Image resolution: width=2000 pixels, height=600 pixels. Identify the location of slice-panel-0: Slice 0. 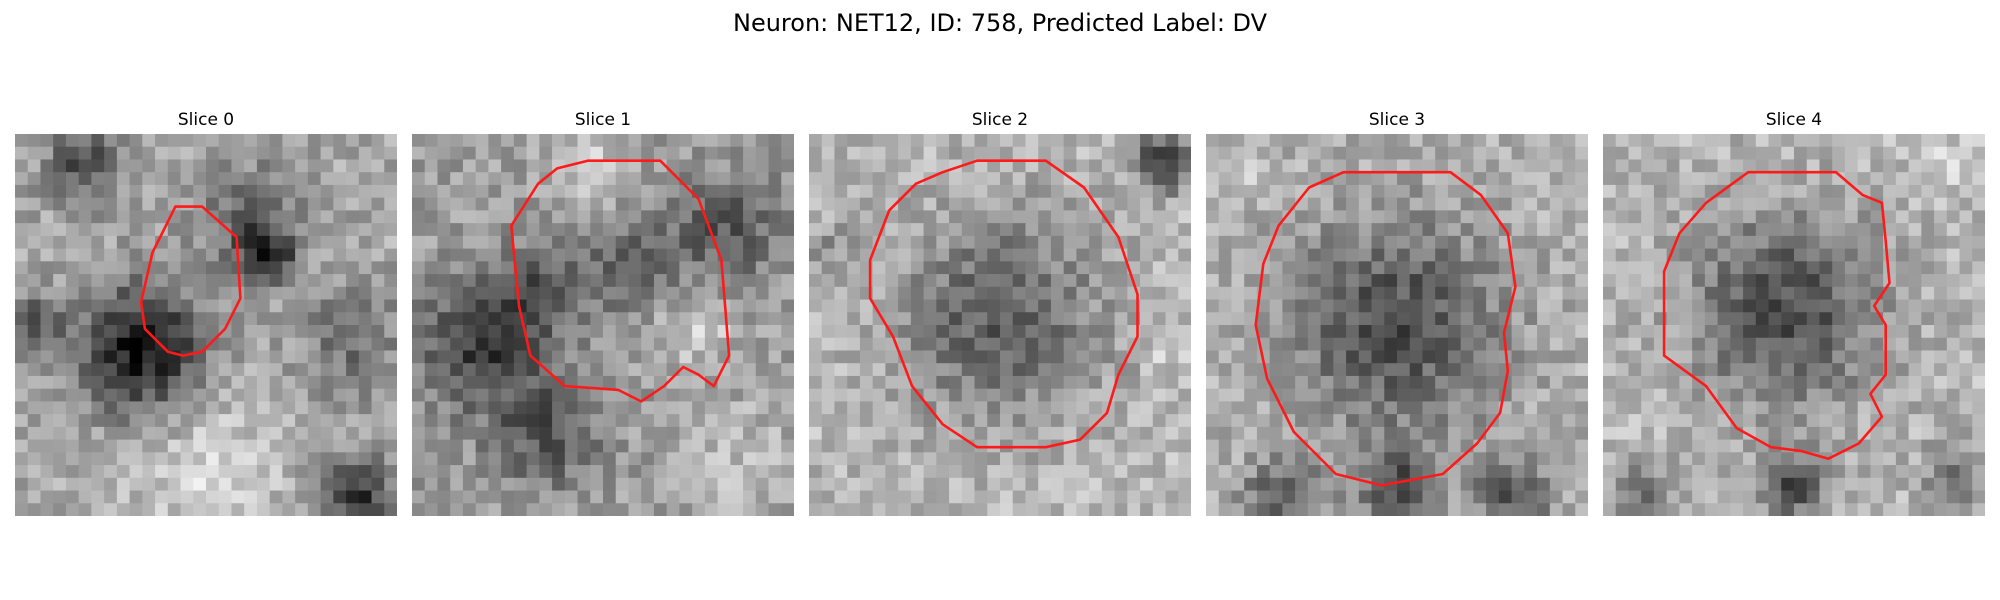
(206, 313).